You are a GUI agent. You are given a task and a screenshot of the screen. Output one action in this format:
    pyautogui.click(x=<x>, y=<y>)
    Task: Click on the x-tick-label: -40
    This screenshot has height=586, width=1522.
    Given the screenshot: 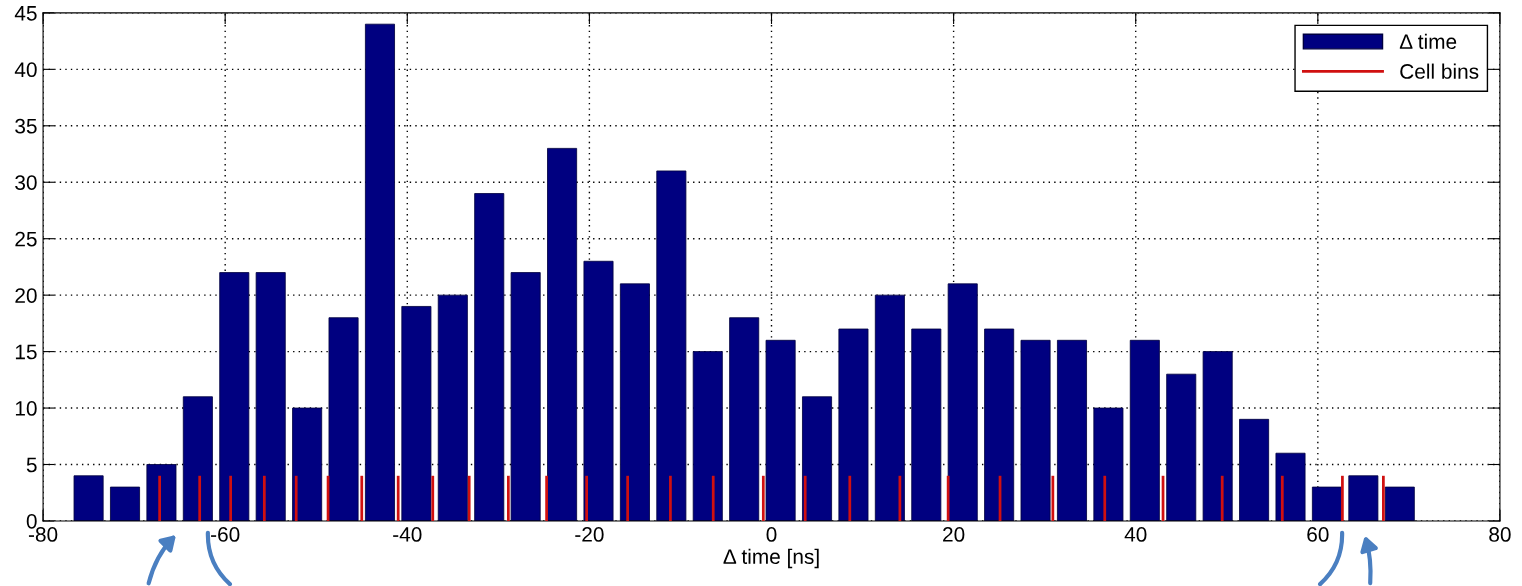 What is the action you would take?
    pyautogui.click(x=407, y=534)
    